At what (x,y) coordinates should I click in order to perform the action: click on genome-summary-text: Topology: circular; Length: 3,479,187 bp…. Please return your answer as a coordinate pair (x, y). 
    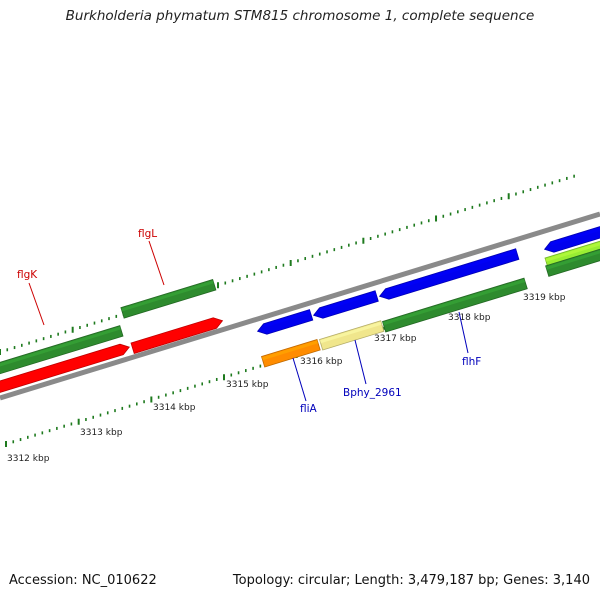
    Looking at the image, I should click on (411, 580).